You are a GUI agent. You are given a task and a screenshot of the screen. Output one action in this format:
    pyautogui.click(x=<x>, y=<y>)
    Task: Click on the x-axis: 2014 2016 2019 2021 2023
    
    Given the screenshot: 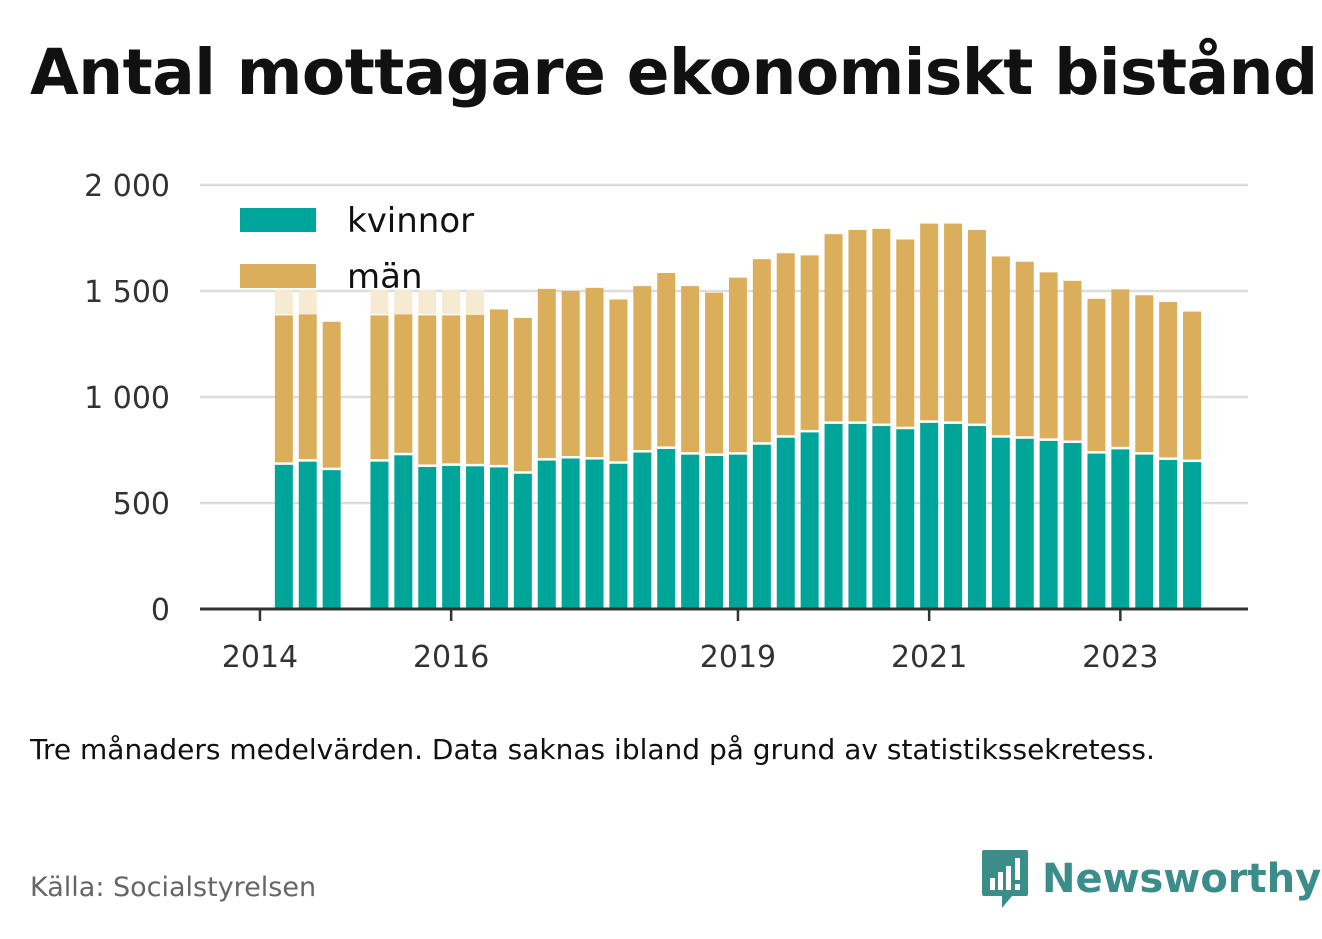 What is the action you would take?
    pyautogui.click(x=724, y=641)
    